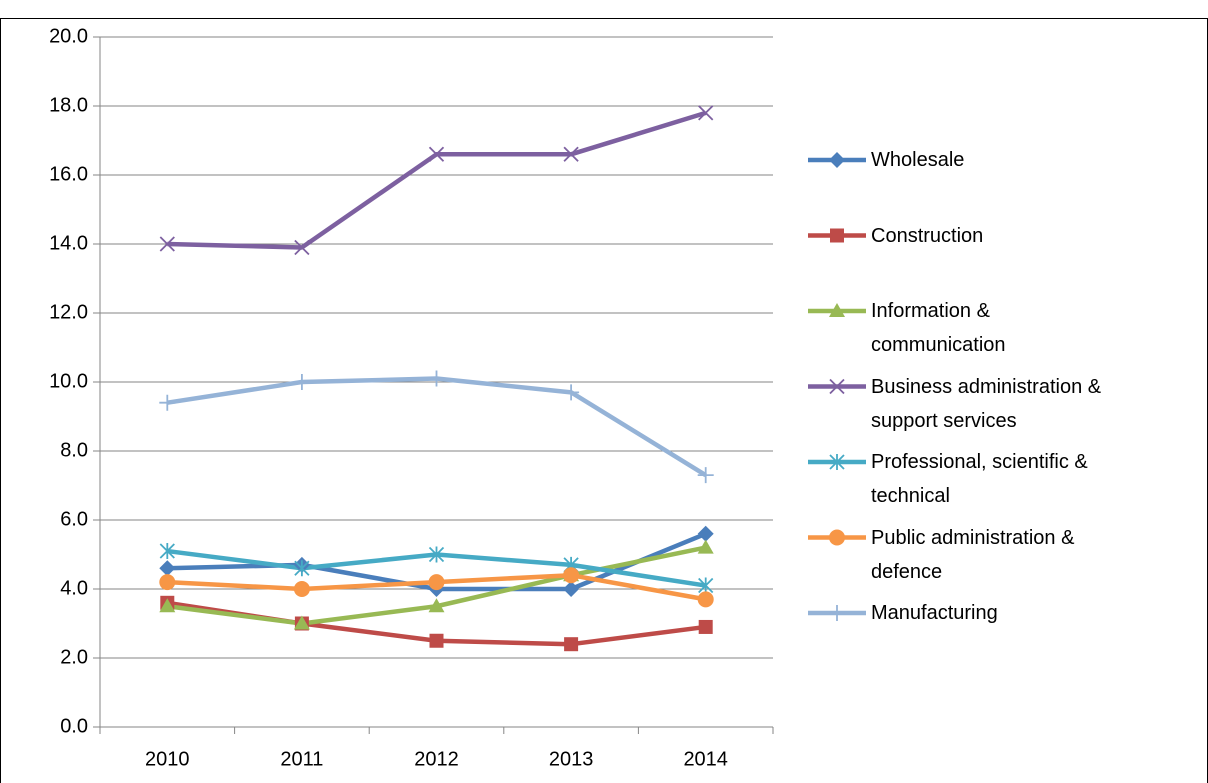  I want to click on x-tick-label: 2011, so click(301, 759).